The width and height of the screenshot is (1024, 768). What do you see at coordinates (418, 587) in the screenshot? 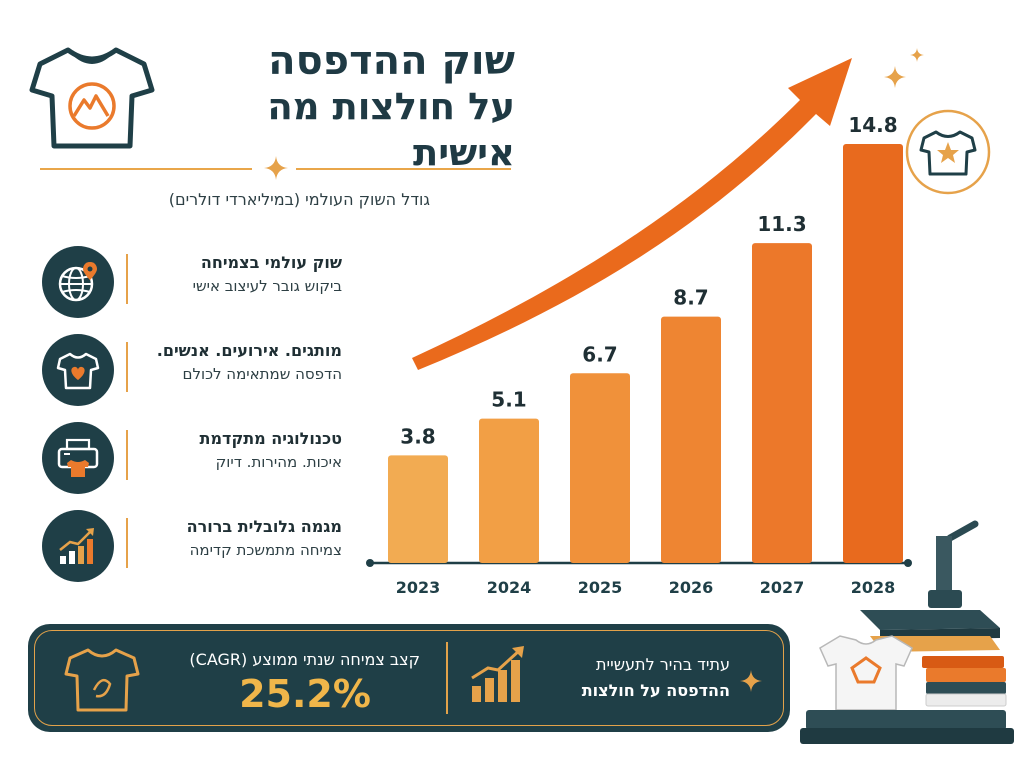
I see `x-tick-label: 2023` at bounding box center [418, 587].